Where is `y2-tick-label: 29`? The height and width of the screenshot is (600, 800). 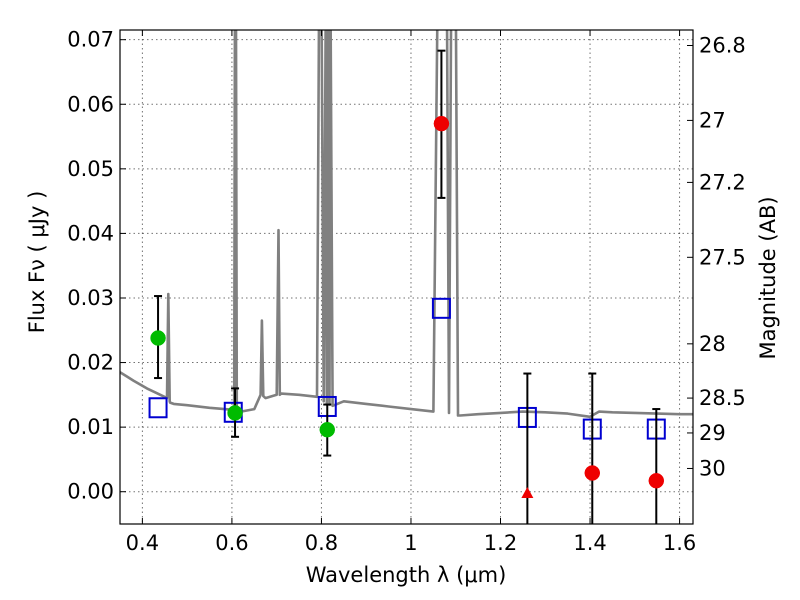 y2-tick-label: 29 is located at coordinates (712, 433).